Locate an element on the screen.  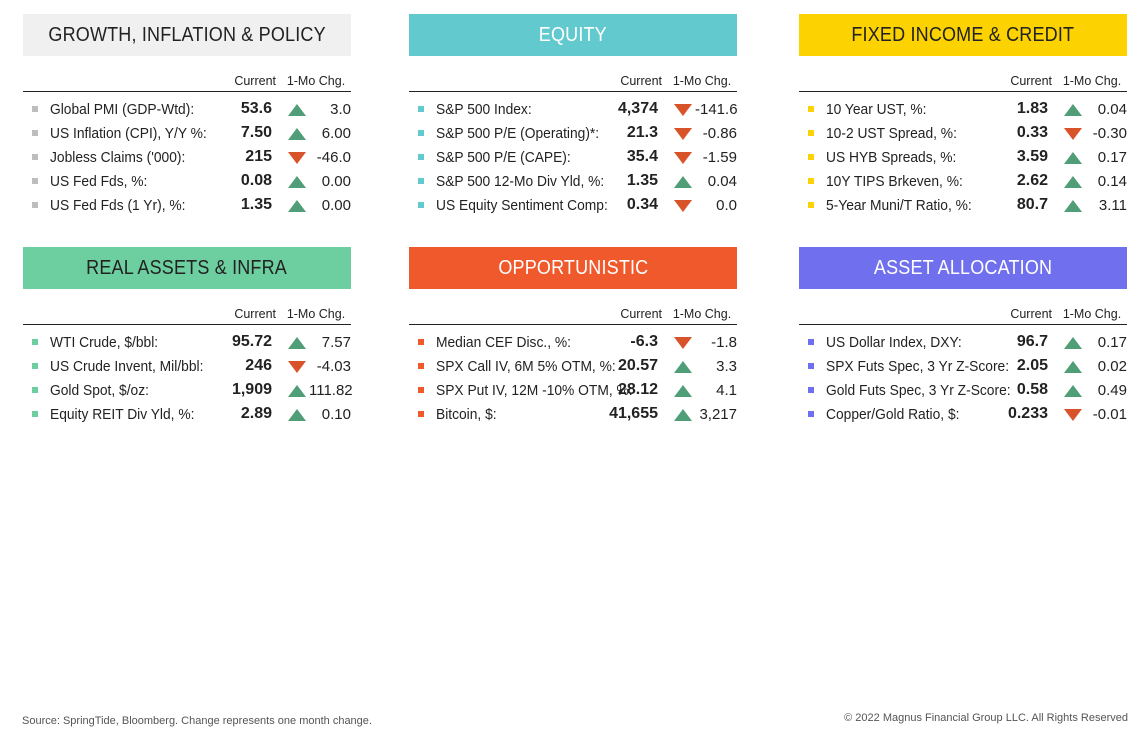
metric-label: US Equity Sentiment Comp: is located at coordinates (522, 205).